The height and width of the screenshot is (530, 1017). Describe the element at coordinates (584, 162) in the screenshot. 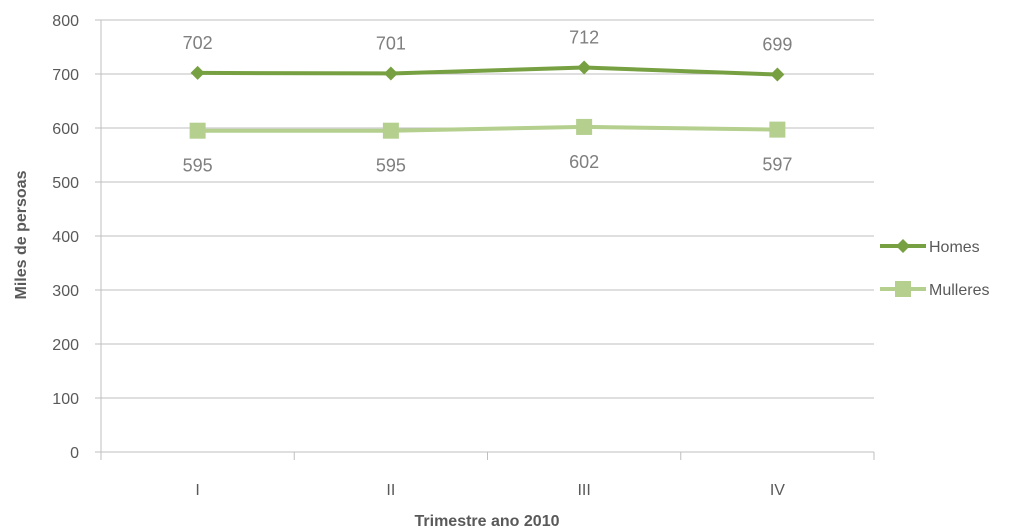

I see `data-label: 602` at that location.